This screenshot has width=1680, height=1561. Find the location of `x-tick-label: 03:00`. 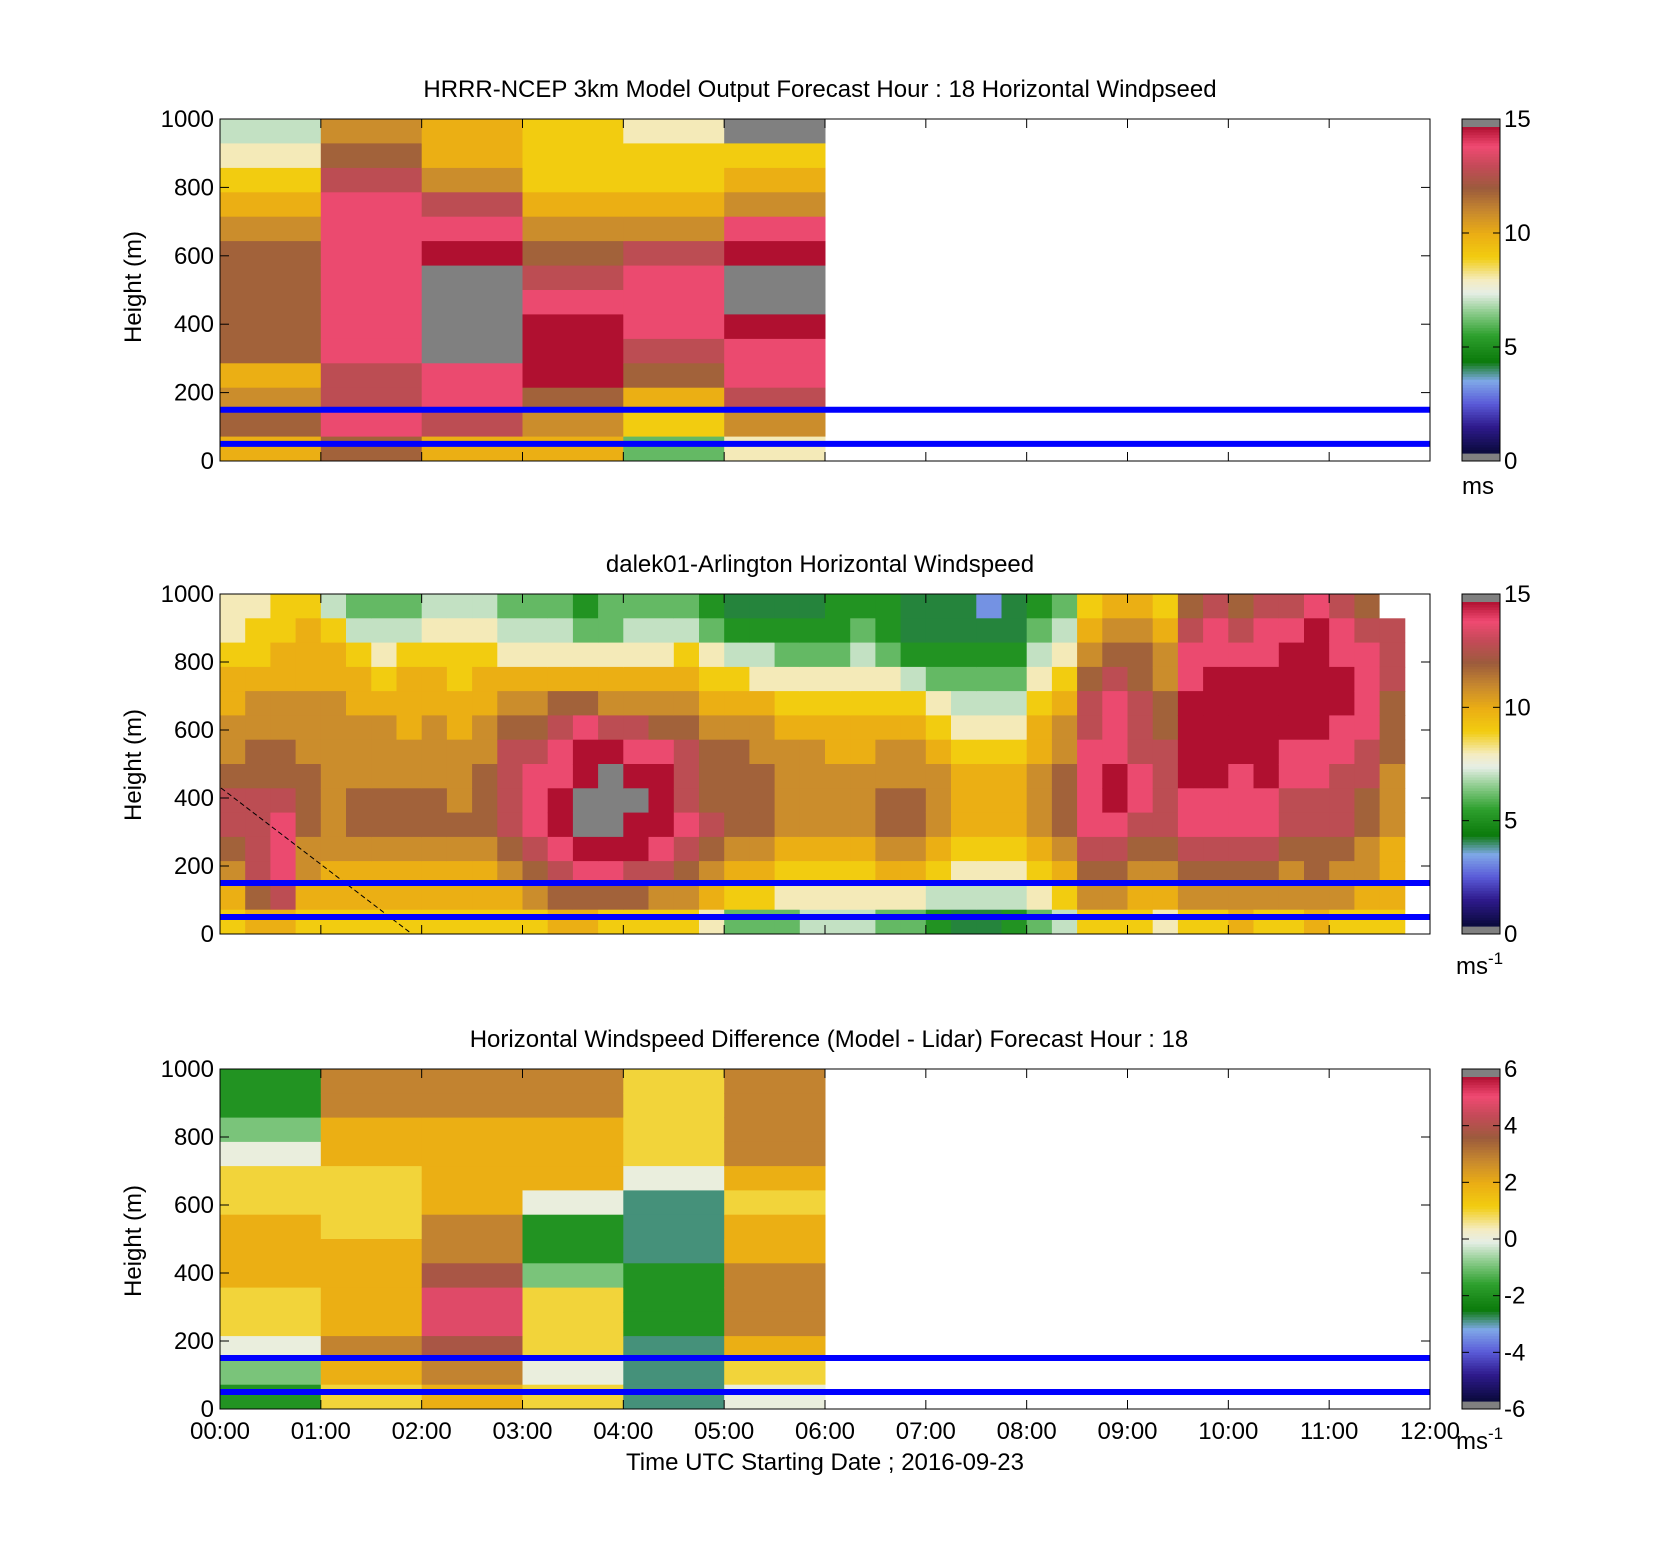

x-tick-label: 03:00 is located at coordinates (522, 1431).